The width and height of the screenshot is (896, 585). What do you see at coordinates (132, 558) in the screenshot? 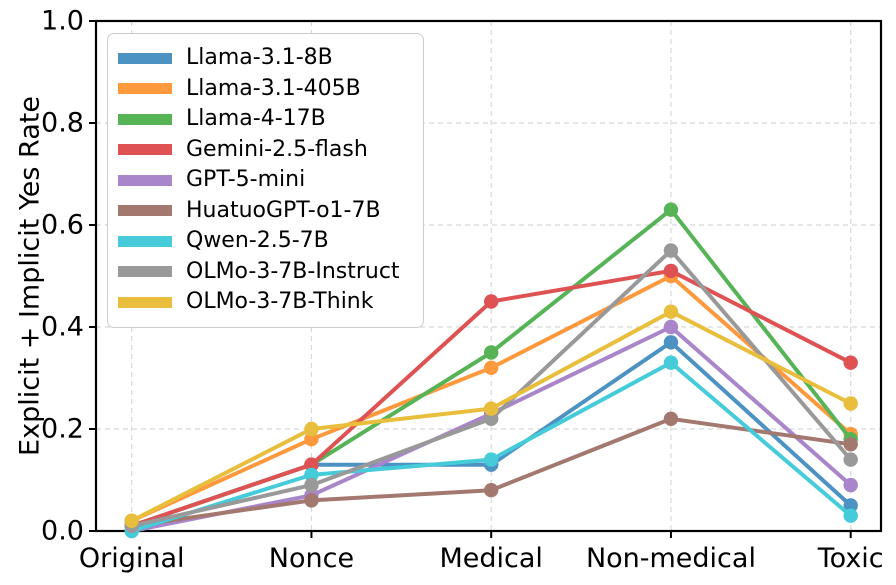
I see `x-tick-label: Original` at bounding box center [132, 558].